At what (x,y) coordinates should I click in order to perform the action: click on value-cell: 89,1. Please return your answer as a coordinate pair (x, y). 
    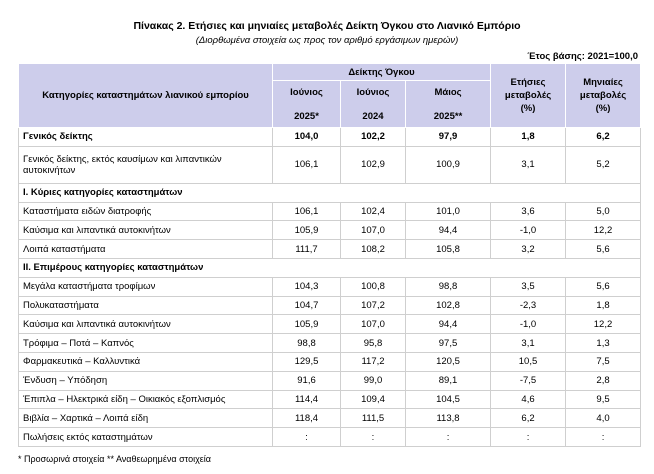
    Looking at the image, I should click on (448, 380).